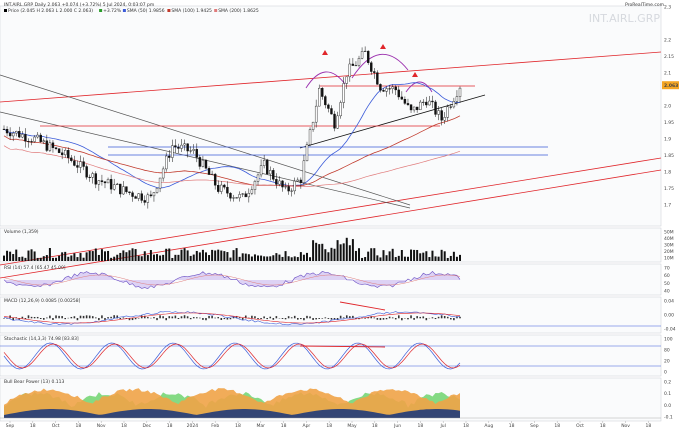  I want to click on legend-item-3: SMA (100) 1.9425, so click(191, 11).